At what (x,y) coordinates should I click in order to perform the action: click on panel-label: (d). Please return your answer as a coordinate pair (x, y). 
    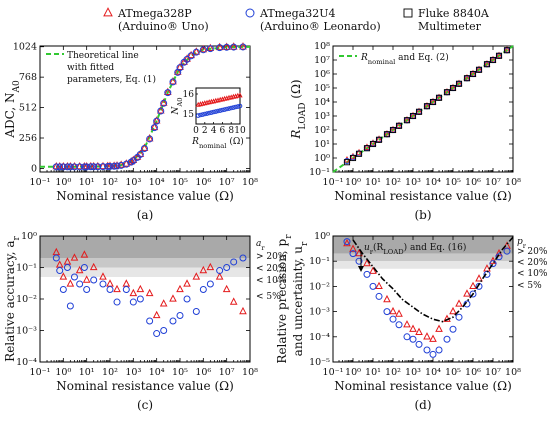
    Looking at the image, I should click on (422, 405).